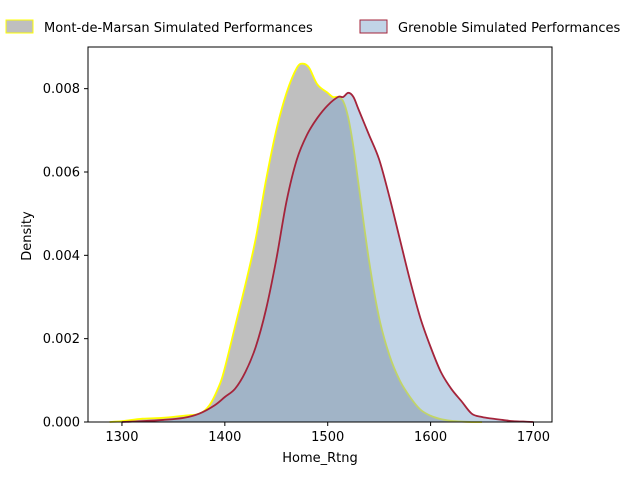 The image size is (640, 480). I want to click on x-tick-label: 1500, so click(327, 437).